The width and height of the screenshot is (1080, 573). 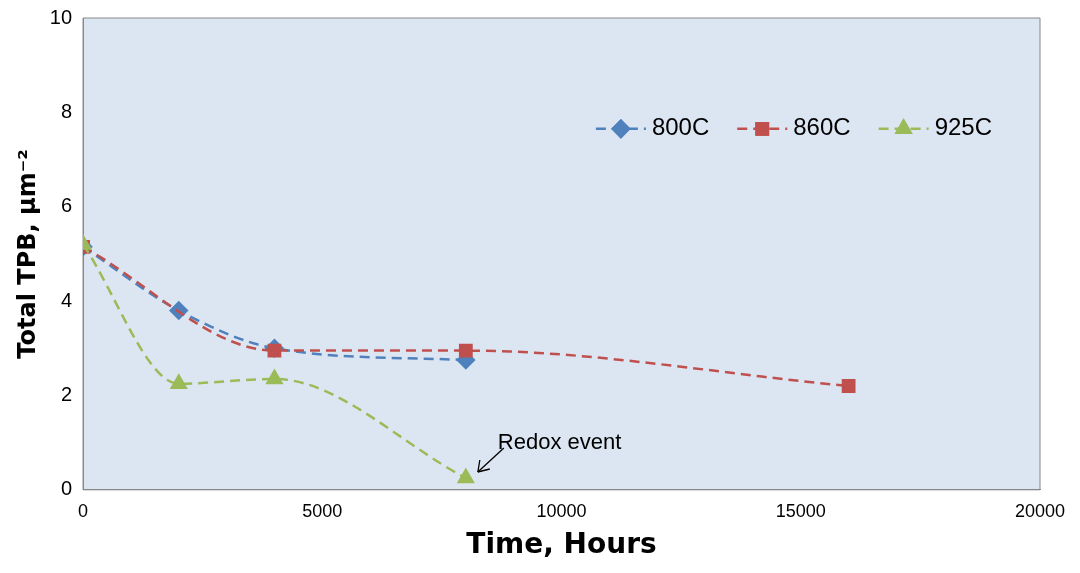 I want to click on y-tick-label: 4, so click(x=66, y=299).